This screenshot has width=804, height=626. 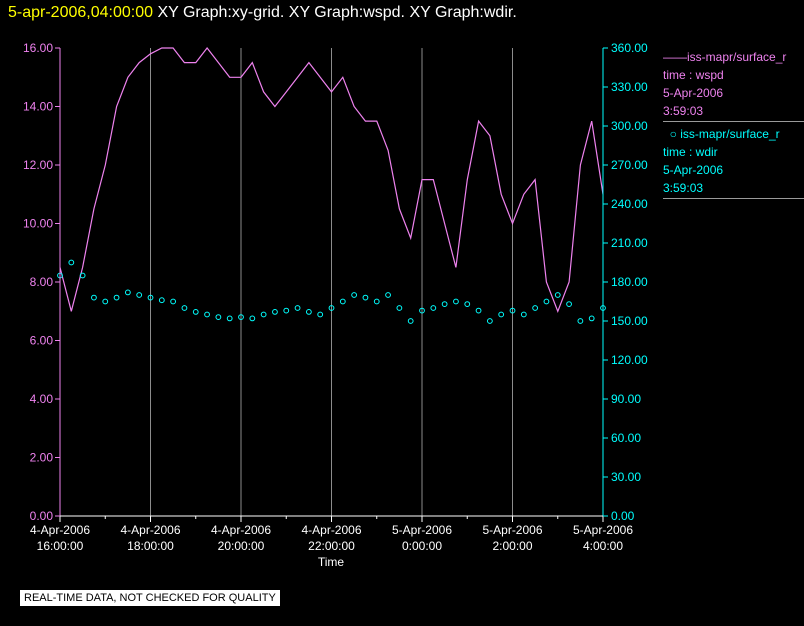 I want to click on y-left-tick-label: 12.00, so click(x=38, y=165).